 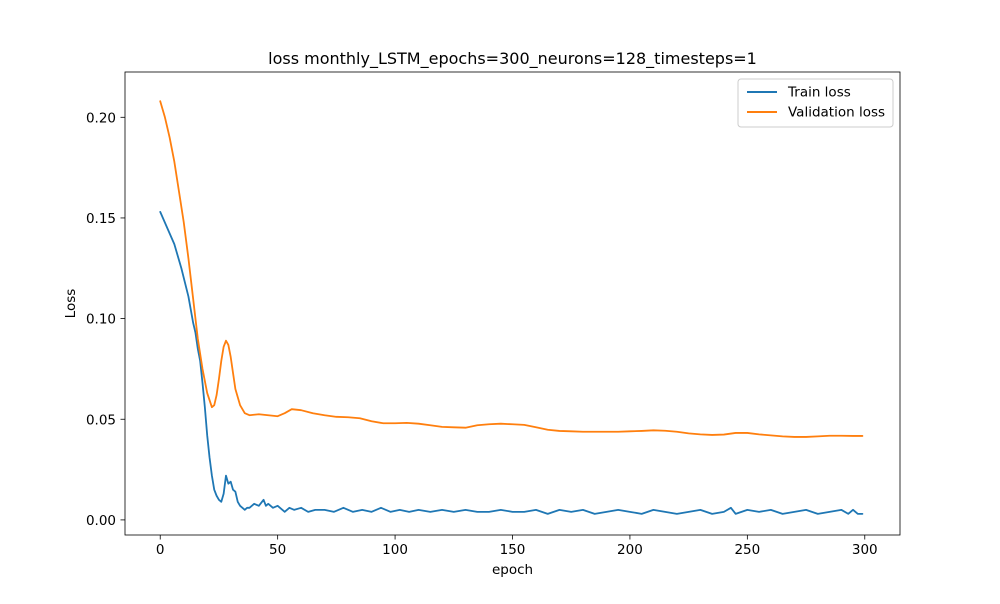 I want to click on x-tick-label: 200, so click(x=630, y=550).